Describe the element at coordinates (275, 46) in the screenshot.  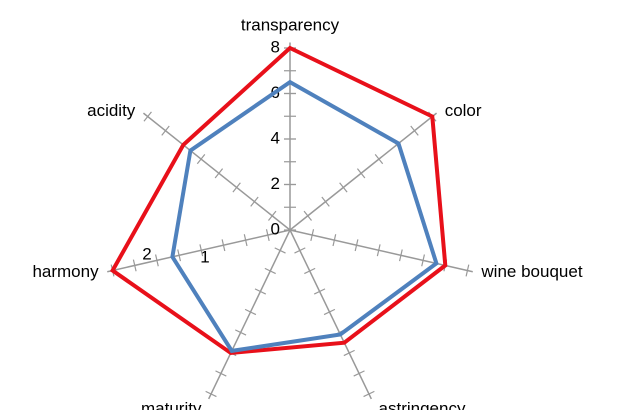
I see `tick-label: 8` at that location.